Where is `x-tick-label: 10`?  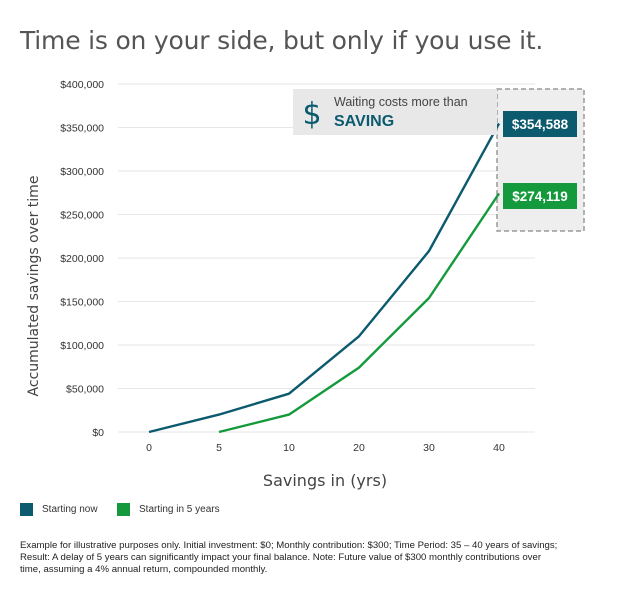
x-tick-label: 10 is located at coordinates (289, 448).